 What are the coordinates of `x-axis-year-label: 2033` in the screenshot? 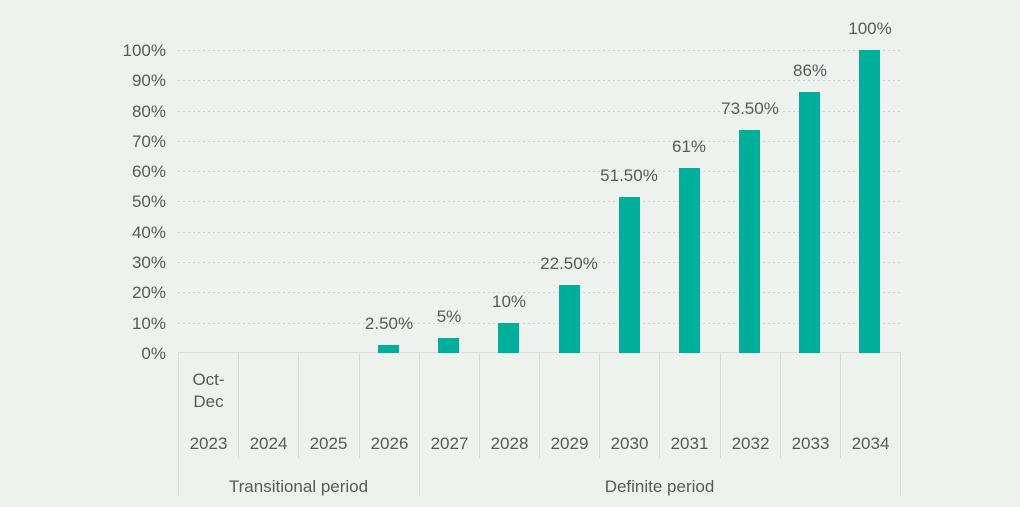 It's located at (810, 443).